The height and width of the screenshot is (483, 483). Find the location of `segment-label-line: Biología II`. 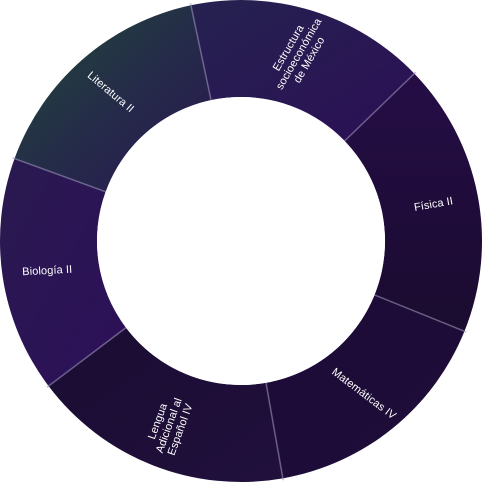

segment-label-line: Biología II is located at coordinates (47, 271).